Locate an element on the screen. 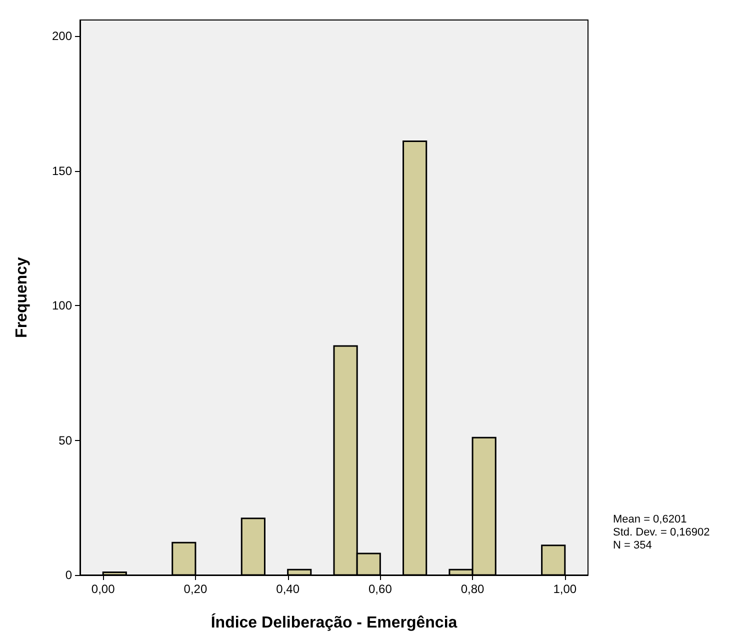 The width and height of the screenshot is (737, 639). x-axis-title: Índice Deliberação - Emergência is located at coordinates (334, 622).